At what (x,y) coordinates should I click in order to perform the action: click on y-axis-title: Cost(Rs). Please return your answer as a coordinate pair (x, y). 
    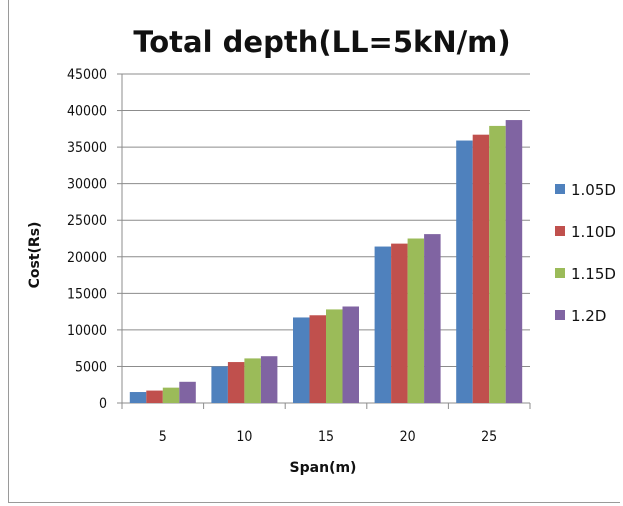
    Looking at the image, I should click on (35, 255).